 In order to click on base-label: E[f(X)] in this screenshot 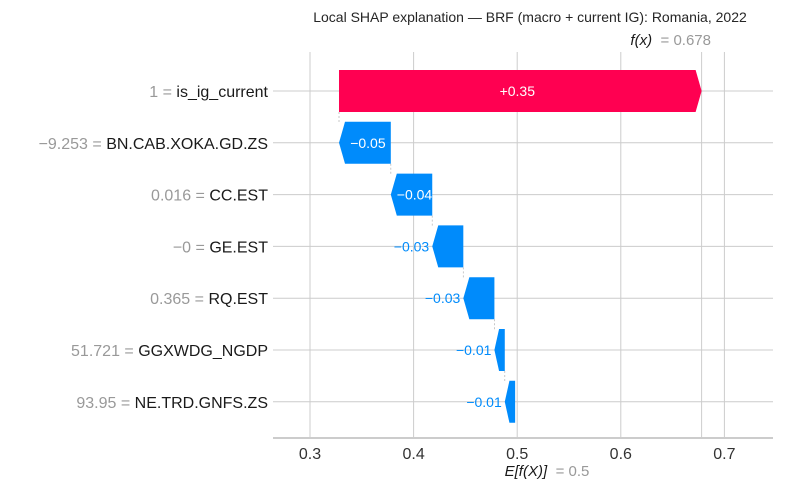, I will do `click(526, 471)`.